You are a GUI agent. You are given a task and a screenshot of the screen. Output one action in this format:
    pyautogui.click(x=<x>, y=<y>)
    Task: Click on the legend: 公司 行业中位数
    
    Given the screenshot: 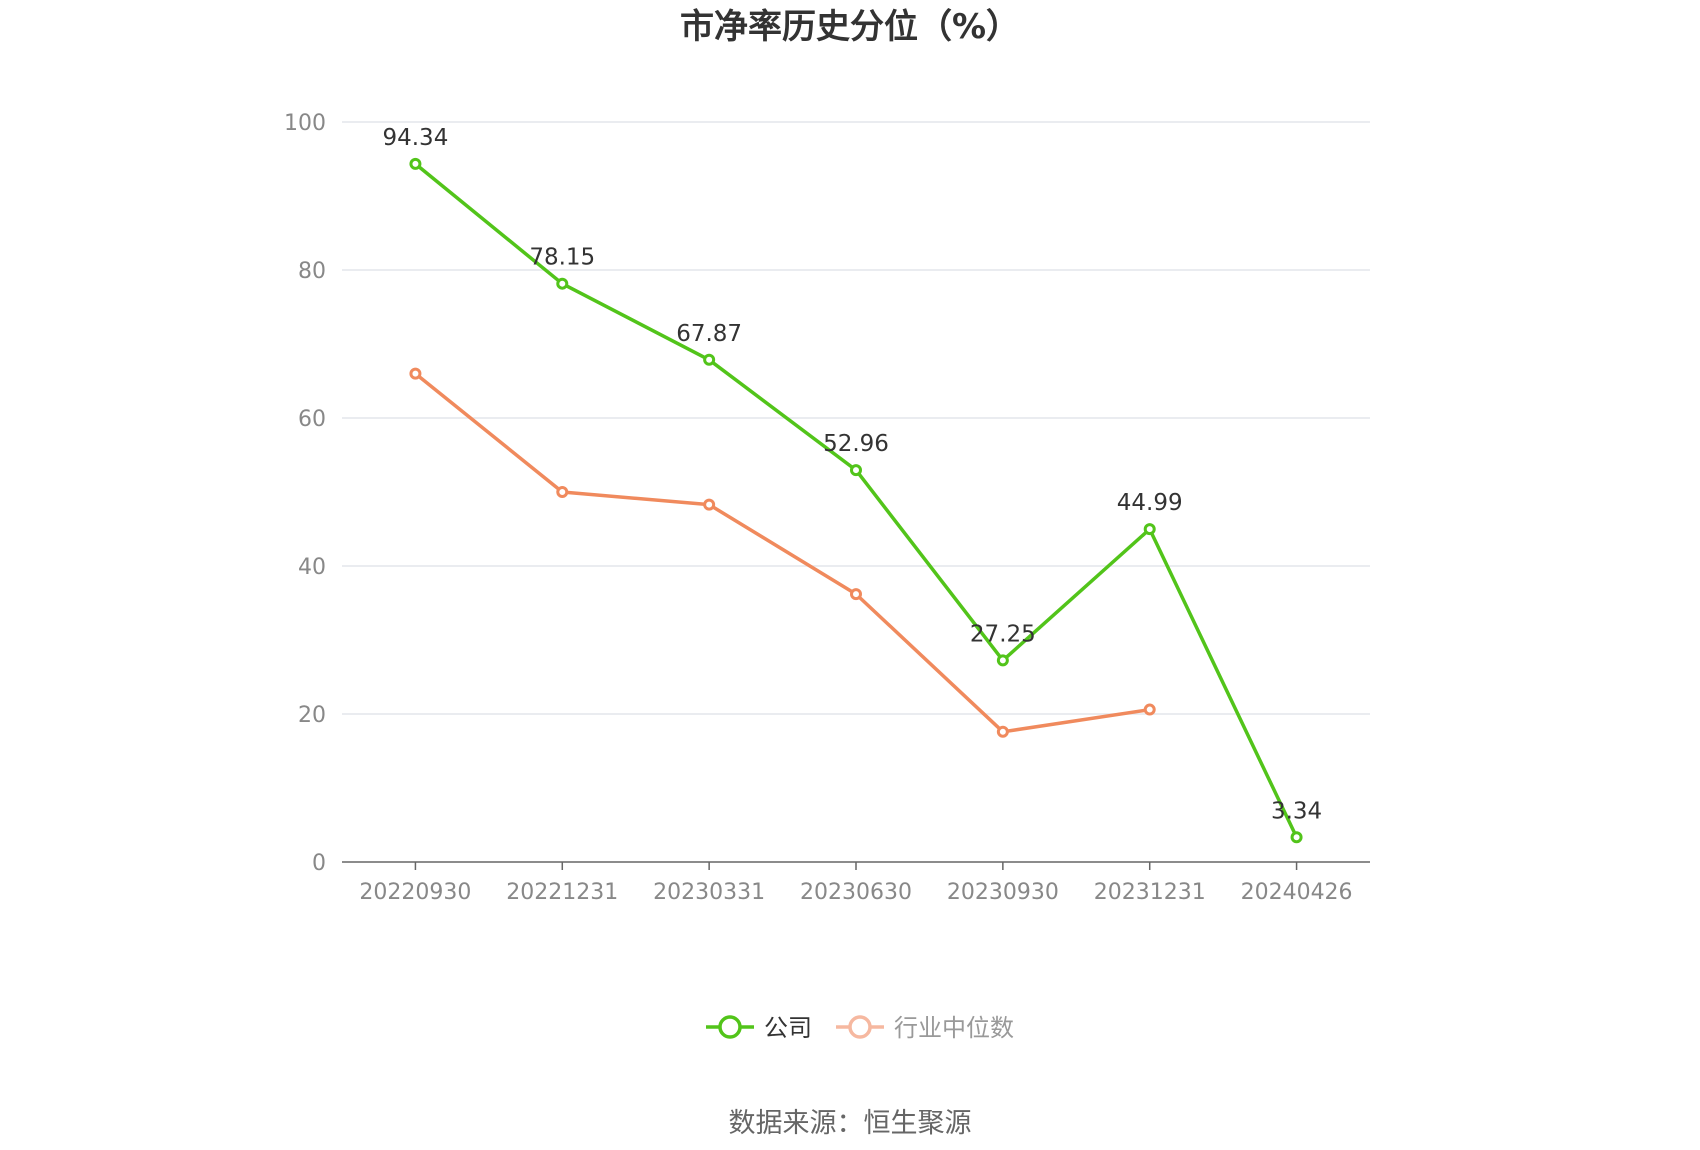 What is the action you would take?
    pyautogui.click(x=860, y=1028)
    